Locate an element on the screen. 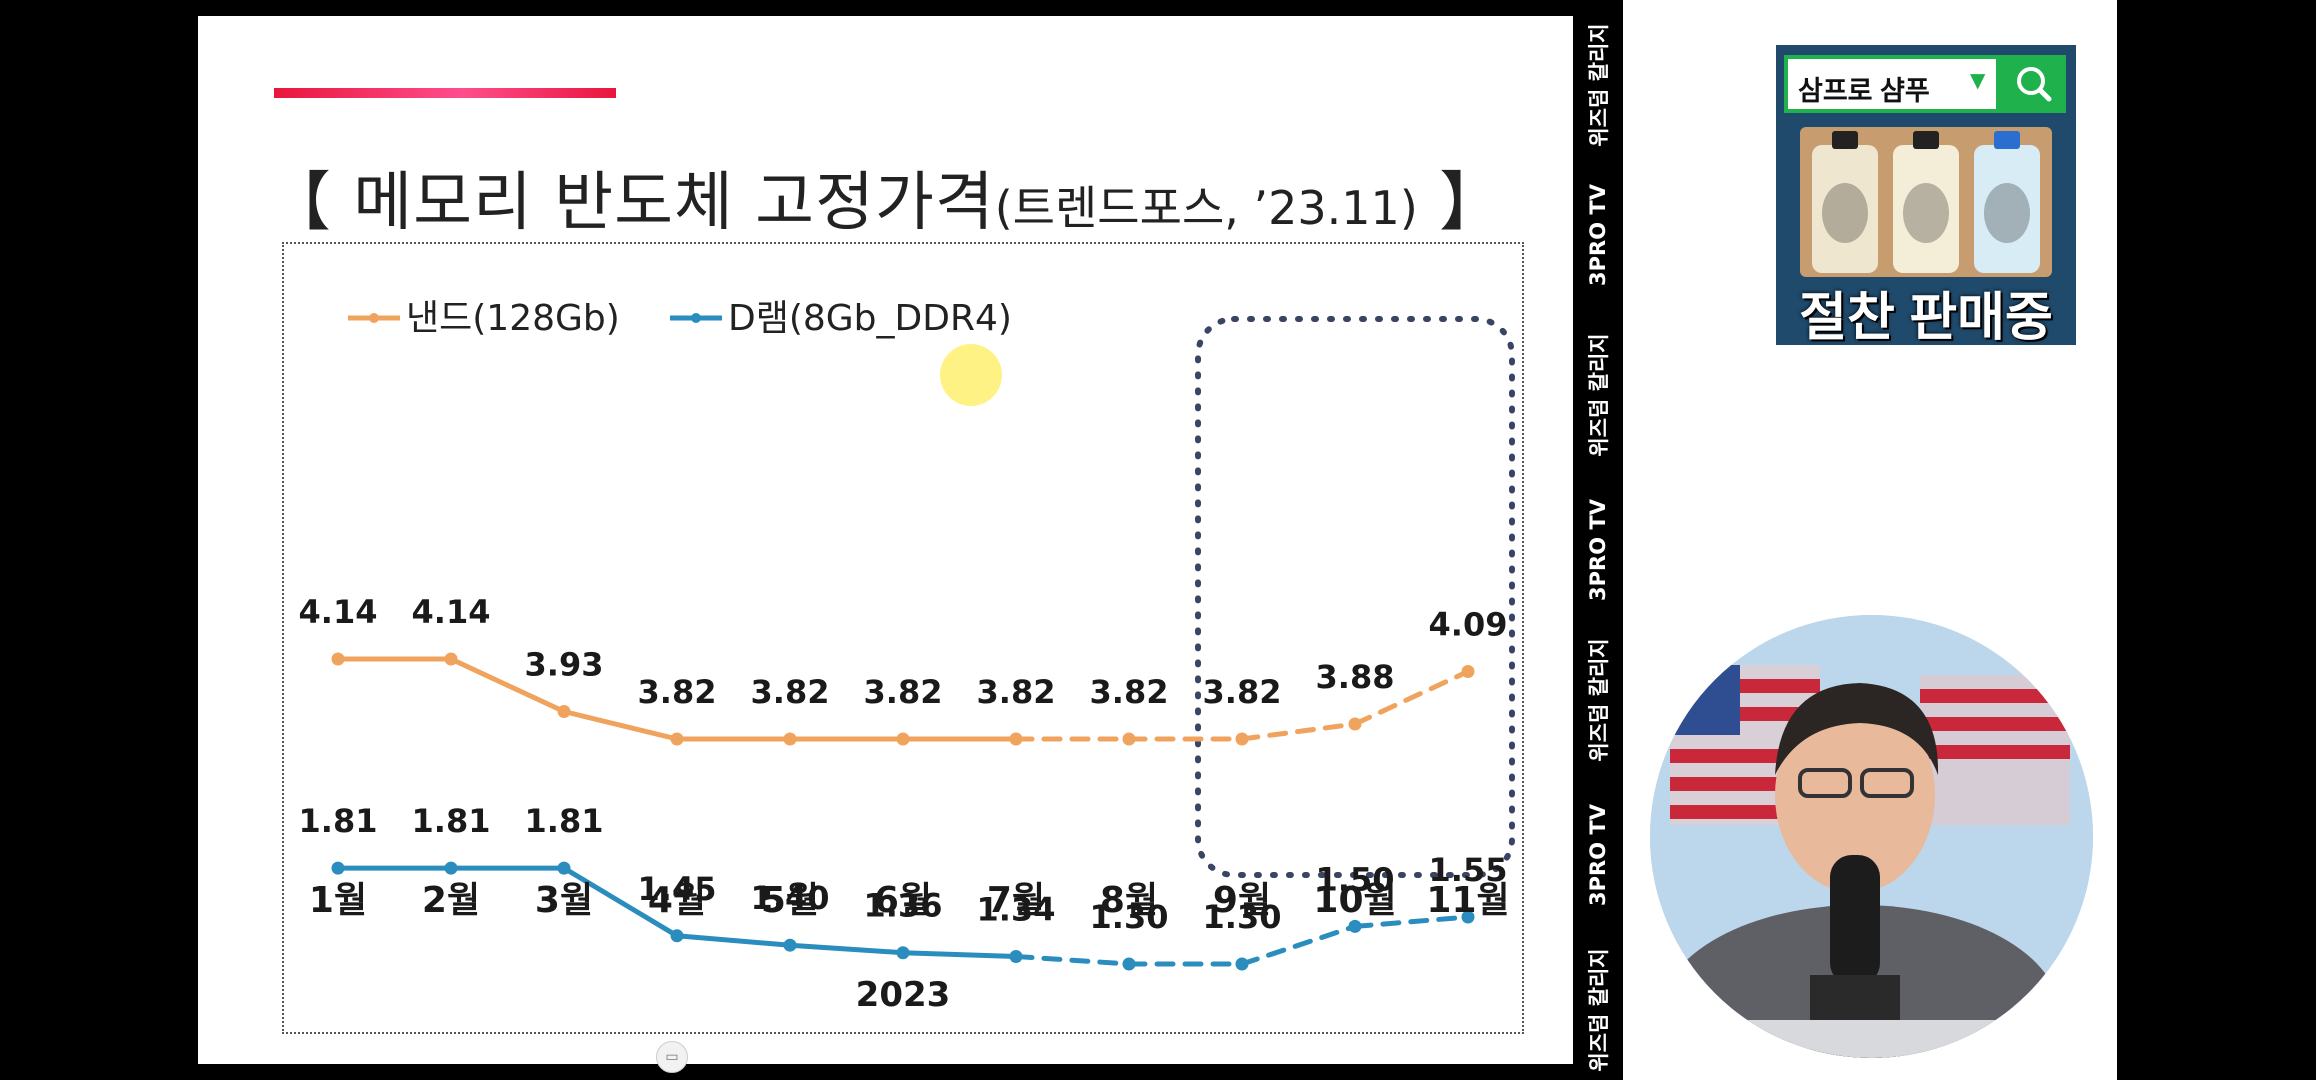 The width and height of the screenshot is (2316, 1080). data-label: 1.34 is located at coordinates (1016, 909).